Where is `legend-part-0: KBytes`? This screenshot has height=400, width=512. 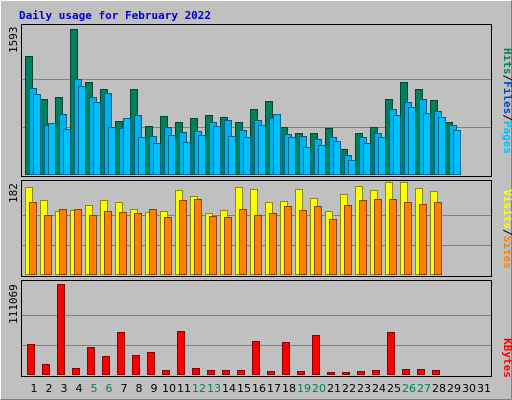
legend-part-0: KBytes is located at coordinates (506, 358).